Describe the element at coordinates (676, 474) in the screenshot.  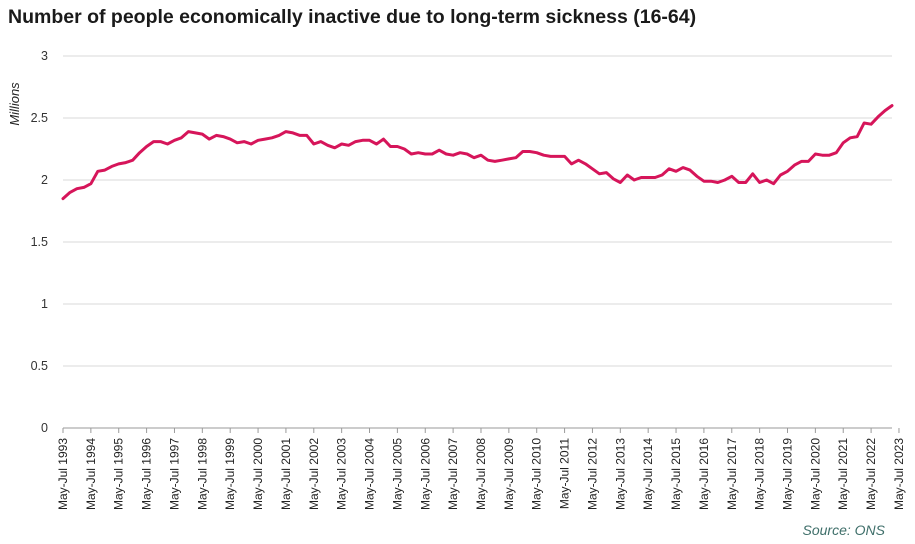
I see `x-tick-label: May-Jul 2015` at that location.